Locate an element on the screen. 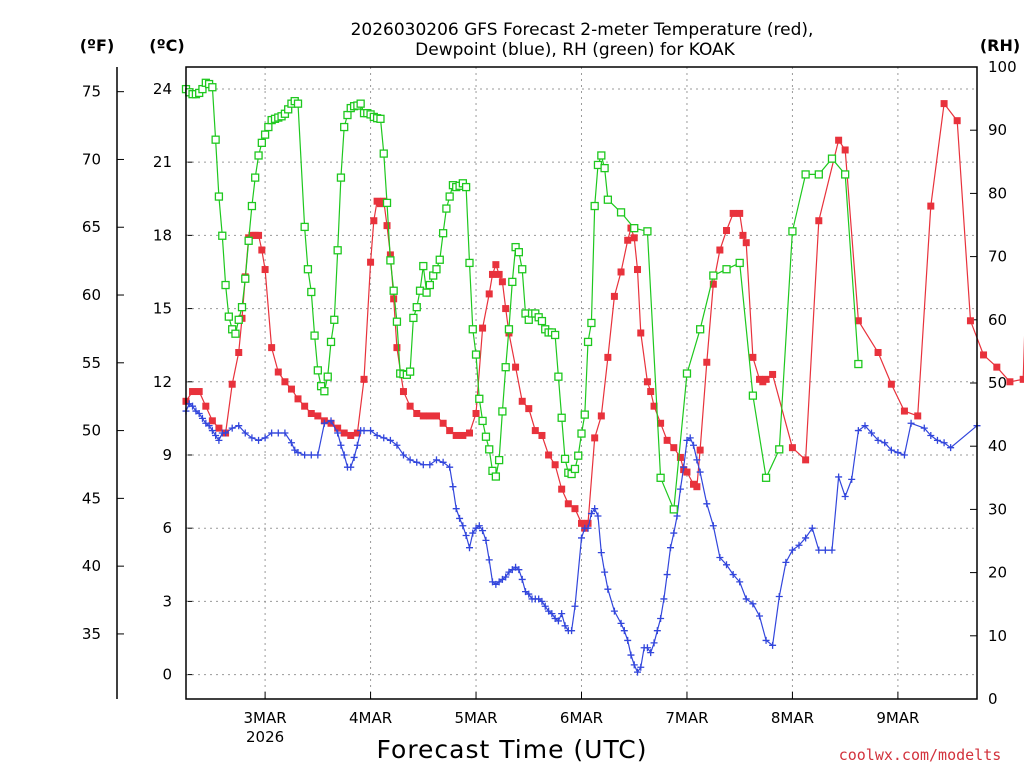 The height and width of the screenshot is (768, 1024). fahrenheit-tick-label: 70 is located at coordinates (91, 159).